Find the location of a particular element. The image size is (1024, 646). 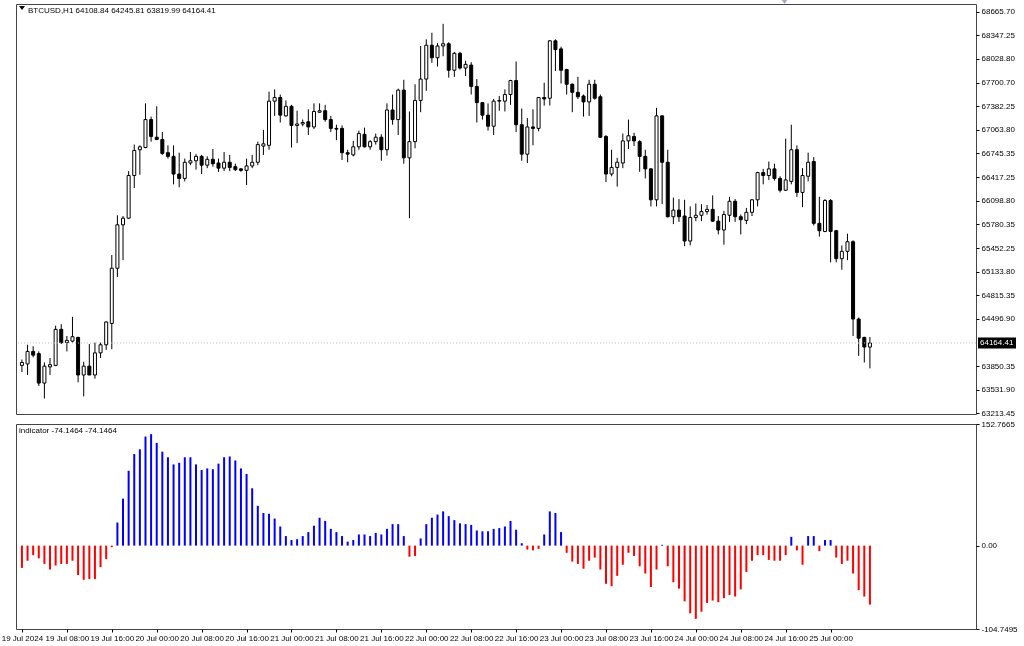

x-tick-label: 19 Jul 16:00 is located at coordinates (112, 638).